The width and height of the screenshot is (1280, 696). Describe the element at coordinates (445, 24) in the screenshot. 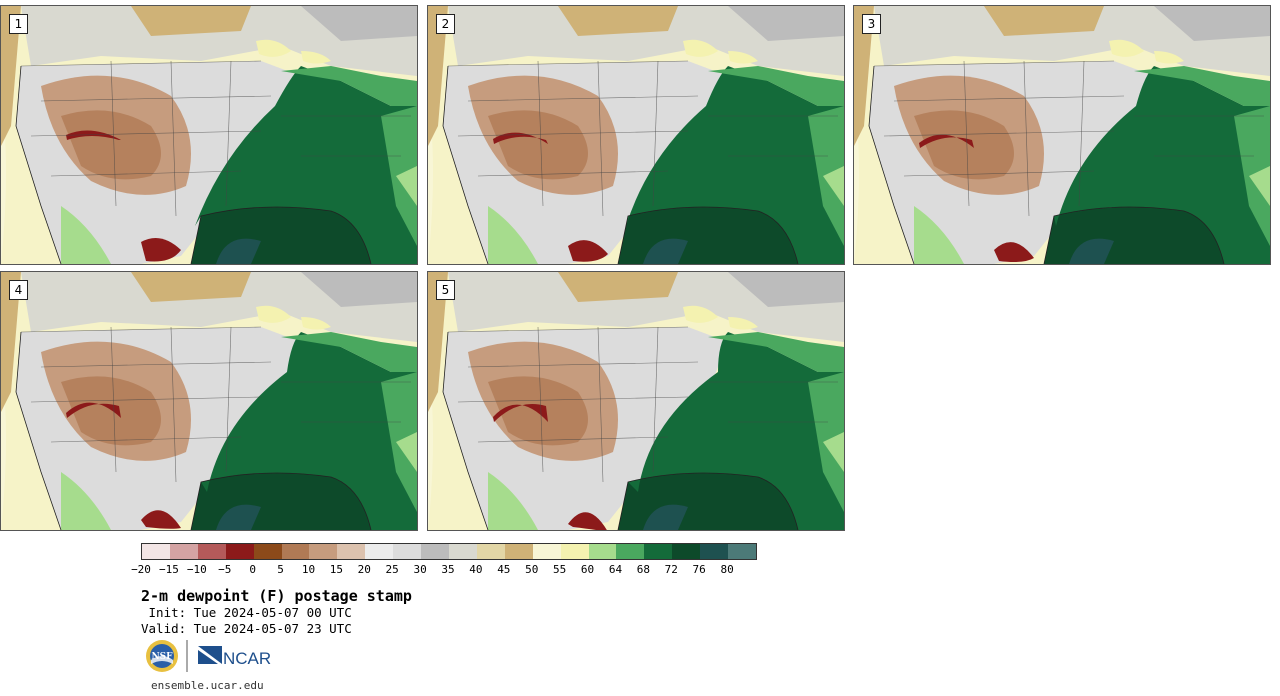

I see `panel-label: 2` at that location.